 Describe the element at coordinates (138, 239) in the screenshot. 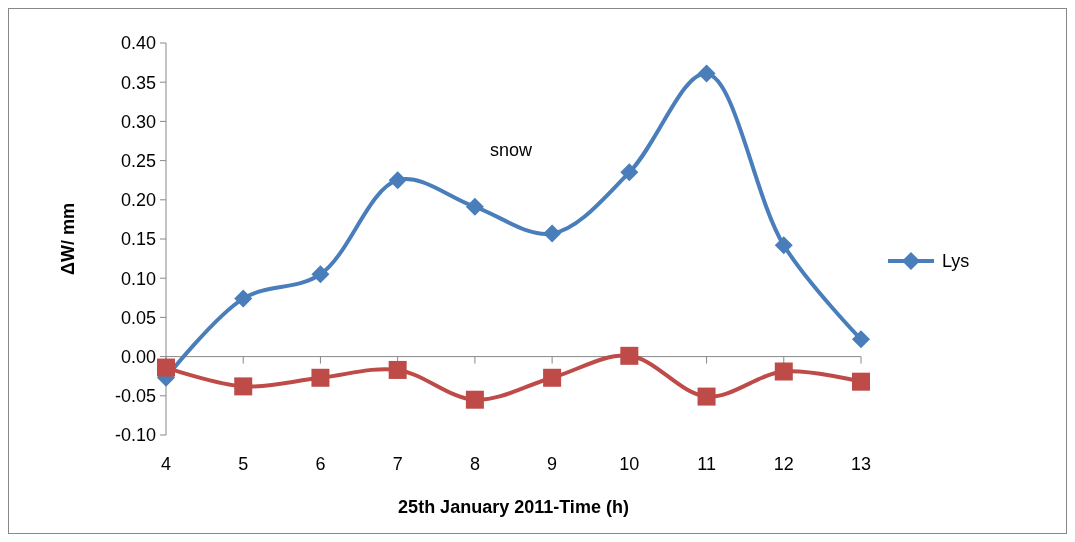

I see `y-tick-label: 0.15` at that location.